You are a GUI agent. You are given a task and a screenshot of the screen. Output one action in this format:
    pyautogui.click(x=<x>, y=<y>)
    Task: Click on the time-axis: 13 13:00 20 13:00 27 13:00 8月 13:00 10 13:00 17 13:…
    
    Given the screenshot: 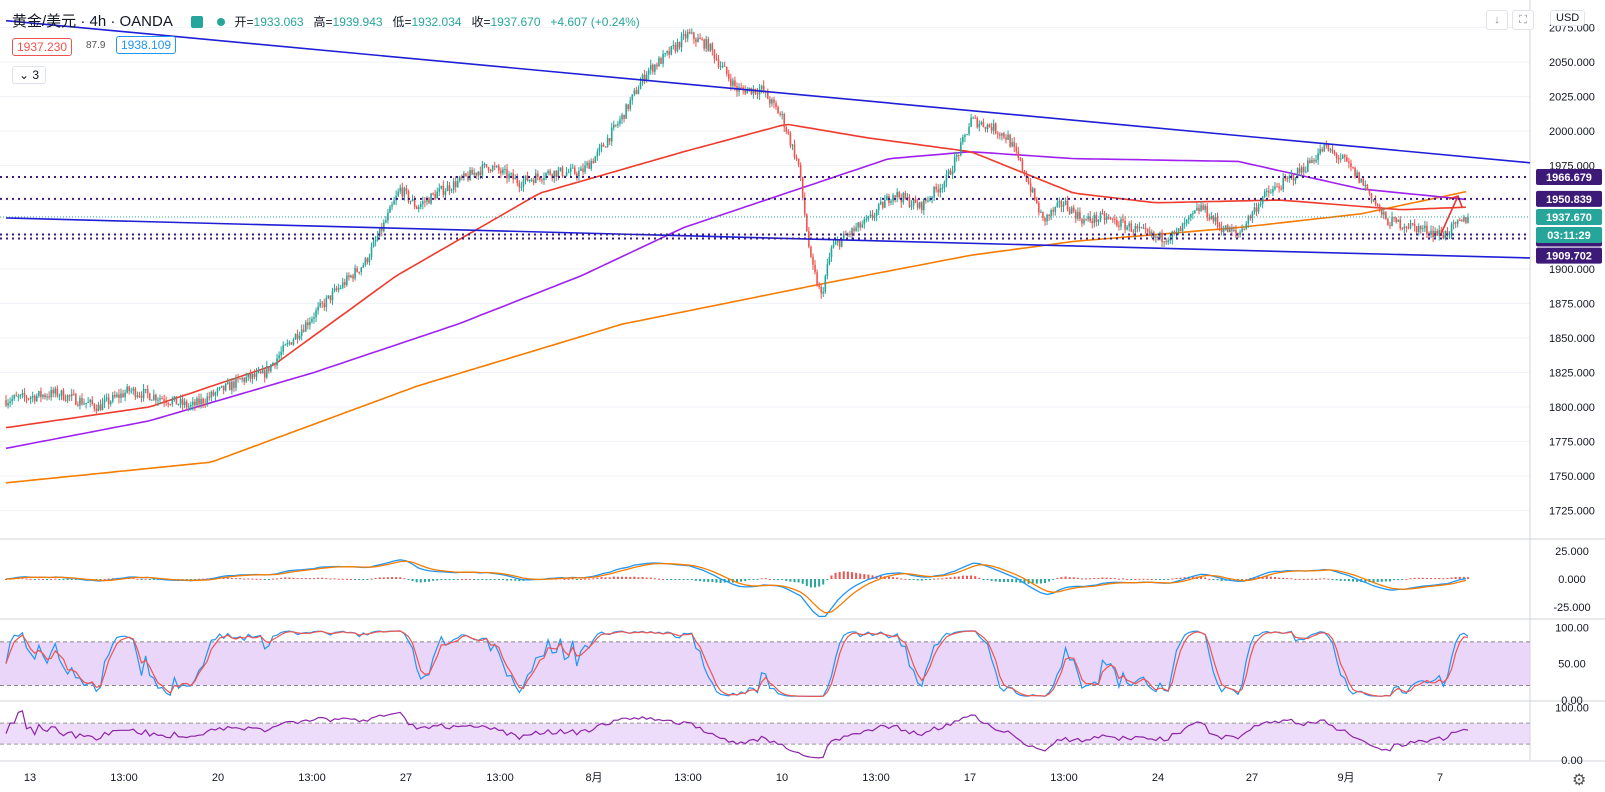 What is the action you would take?
    pyautogui.click(x=733, y=778)
    